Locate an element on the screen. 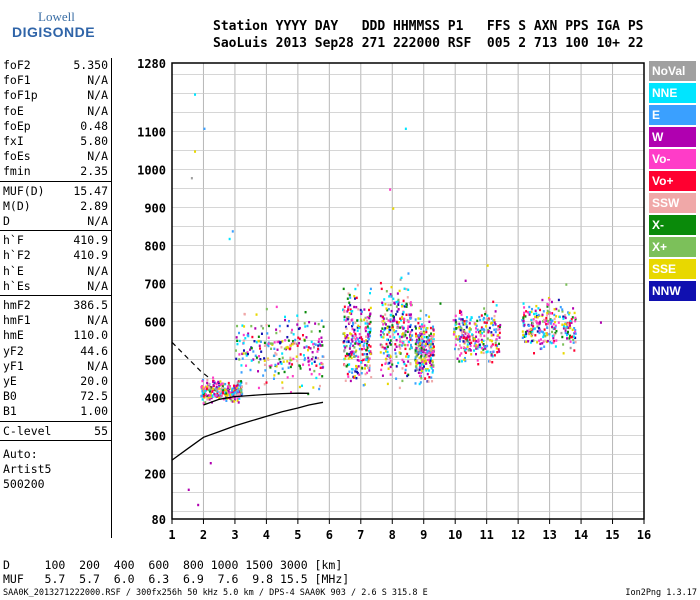 The width and height of the screenshot is (700, 600). x-tick-label: 16 is located at coordinates (644, 535).